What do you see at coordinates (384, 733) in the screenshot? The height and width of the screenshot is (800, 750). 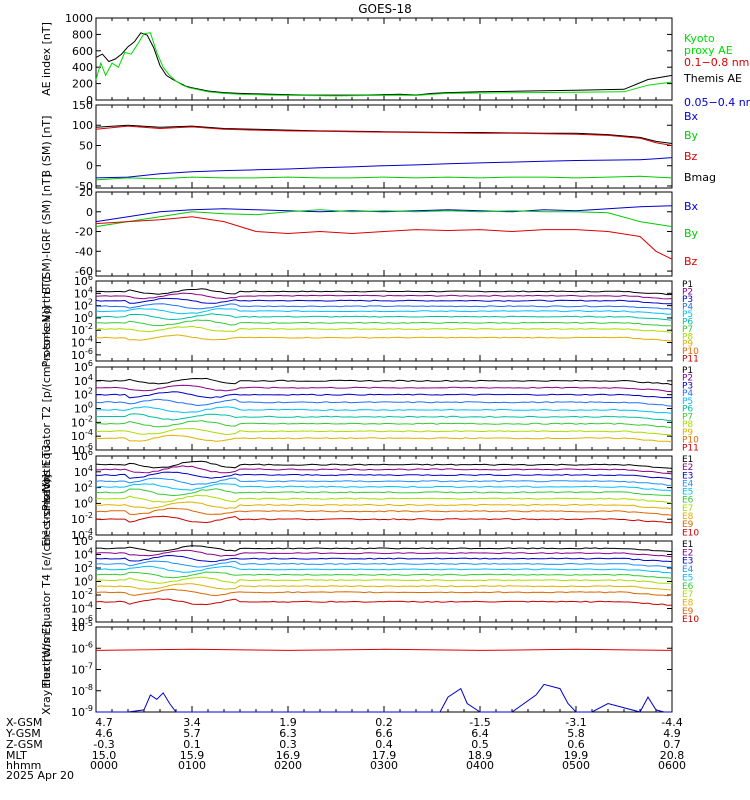 I see `x-row-value: 6.6` at bounding box center [384, 733].